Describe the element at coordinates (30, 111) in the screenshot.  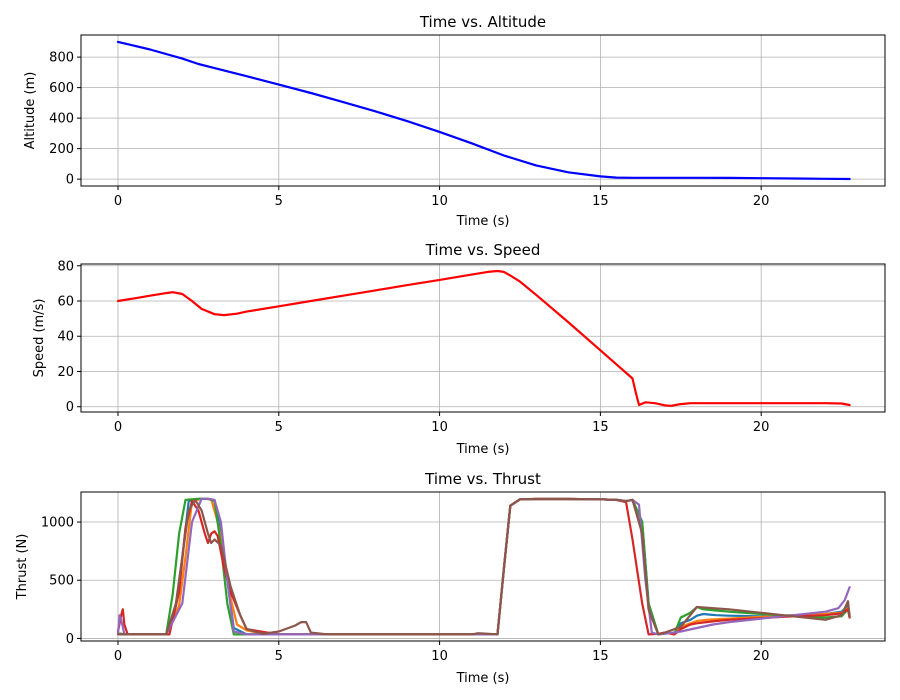
I see `altitude-y-label: Altitude (m)` at that location.